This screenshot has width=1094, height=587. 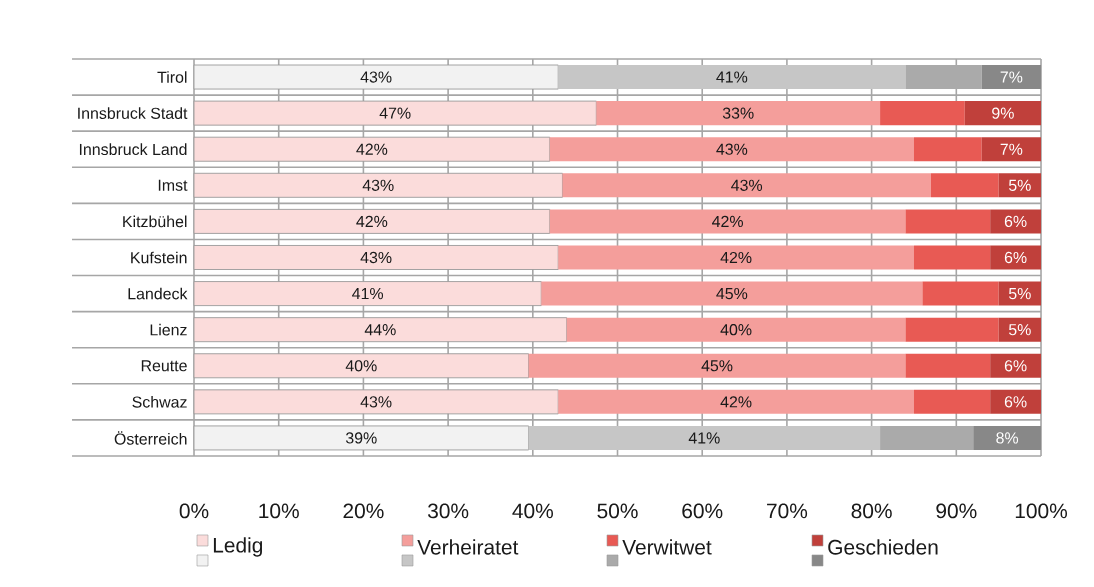 I want to click on x-tick-label: 20%, so click(x=363, y=511).